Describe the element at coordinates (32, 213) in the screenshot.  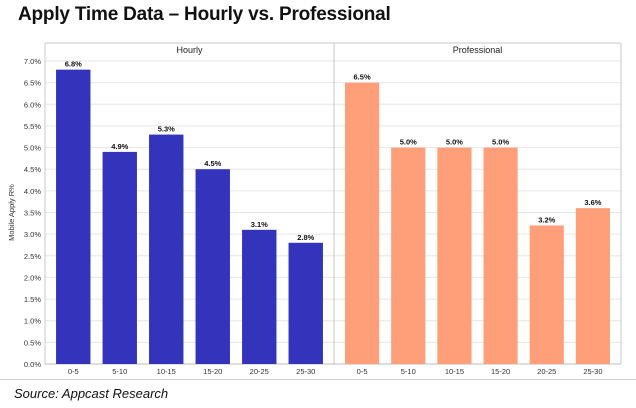
I see `y-tick-label: 3.5%` at that location.